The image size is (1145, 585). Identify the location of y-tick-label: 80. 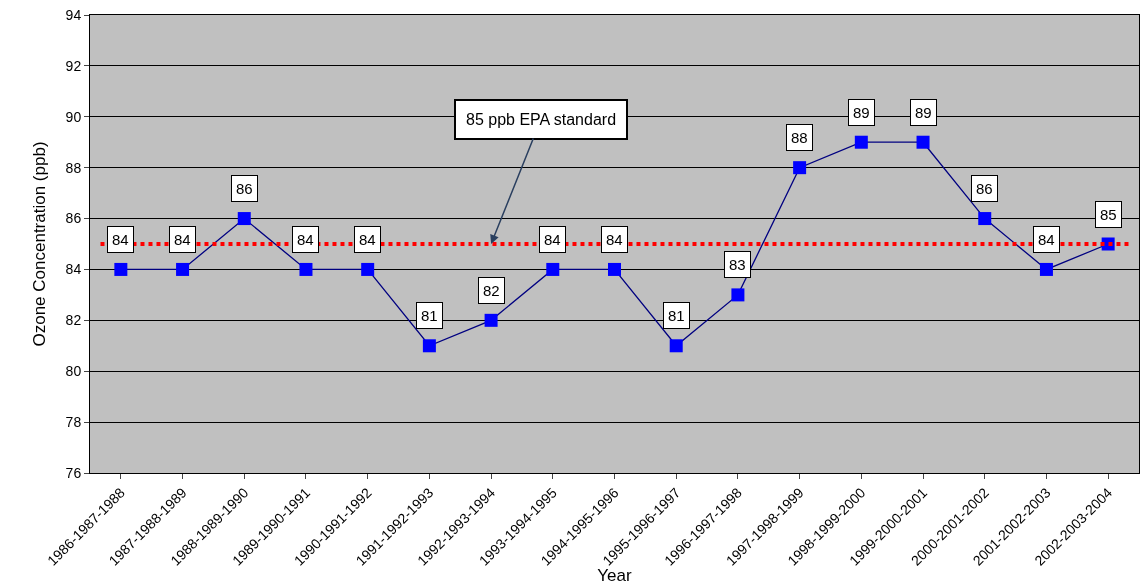
(73, 371).